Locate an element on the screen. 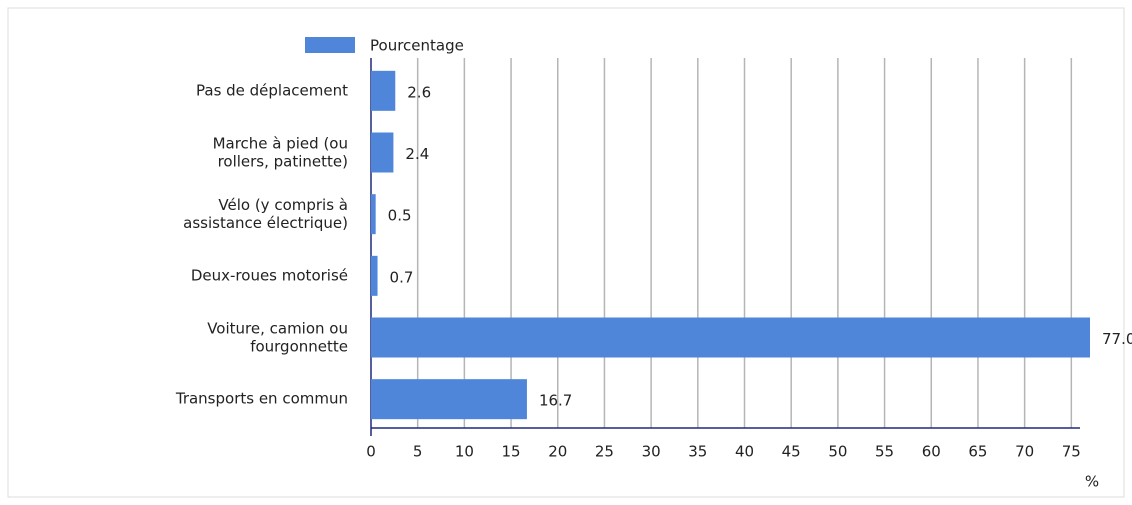 The image size is (1132, 505). y-tick-label: Vélo (y compris à assistance électrique) is located at coordinates (265, 214).